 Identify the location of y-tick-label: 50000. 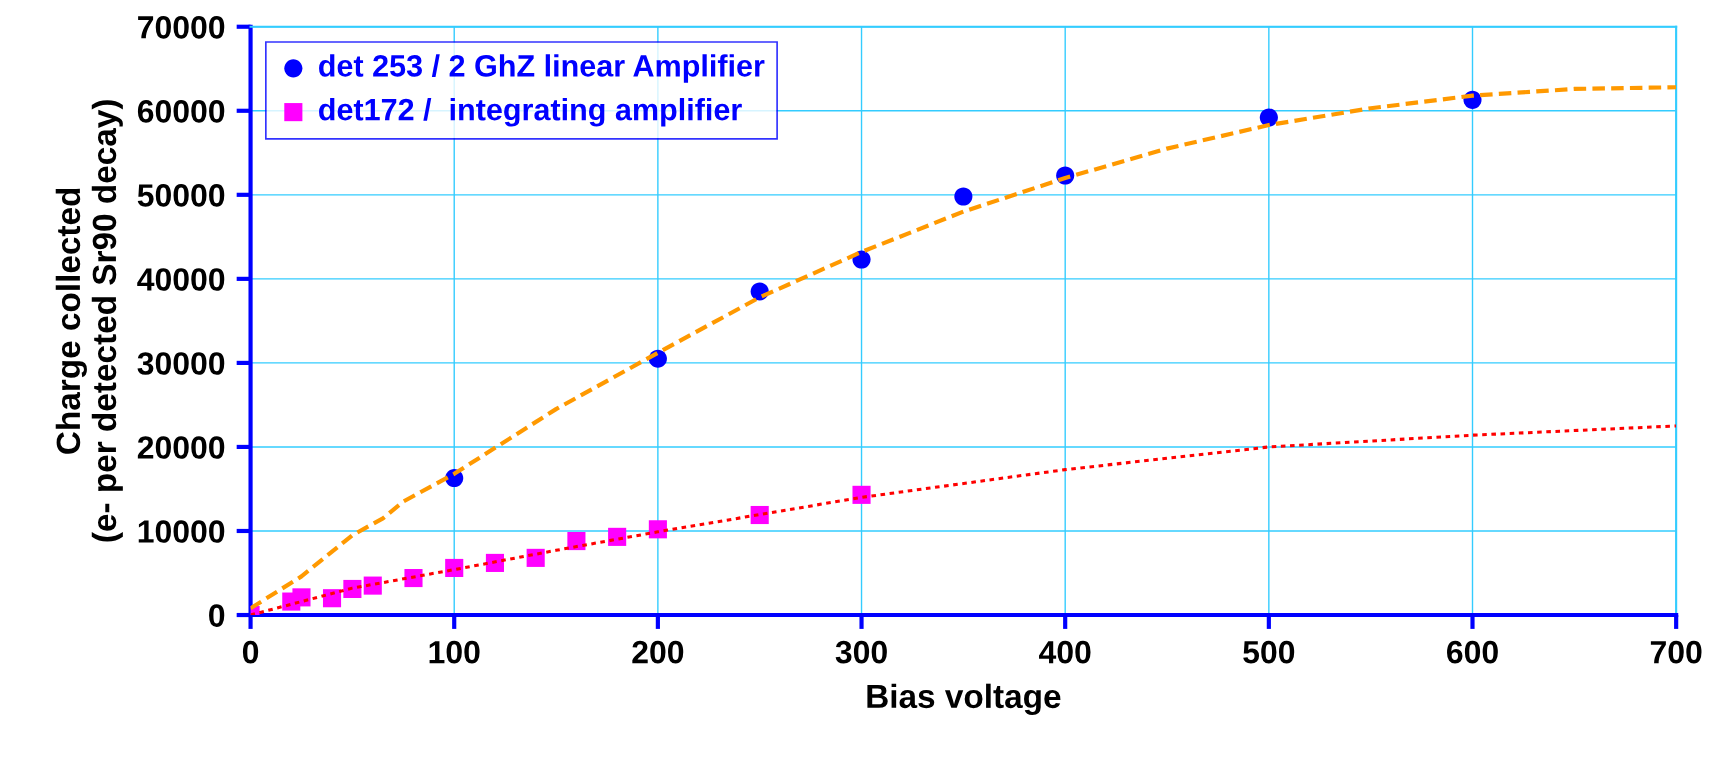
(181, 195).